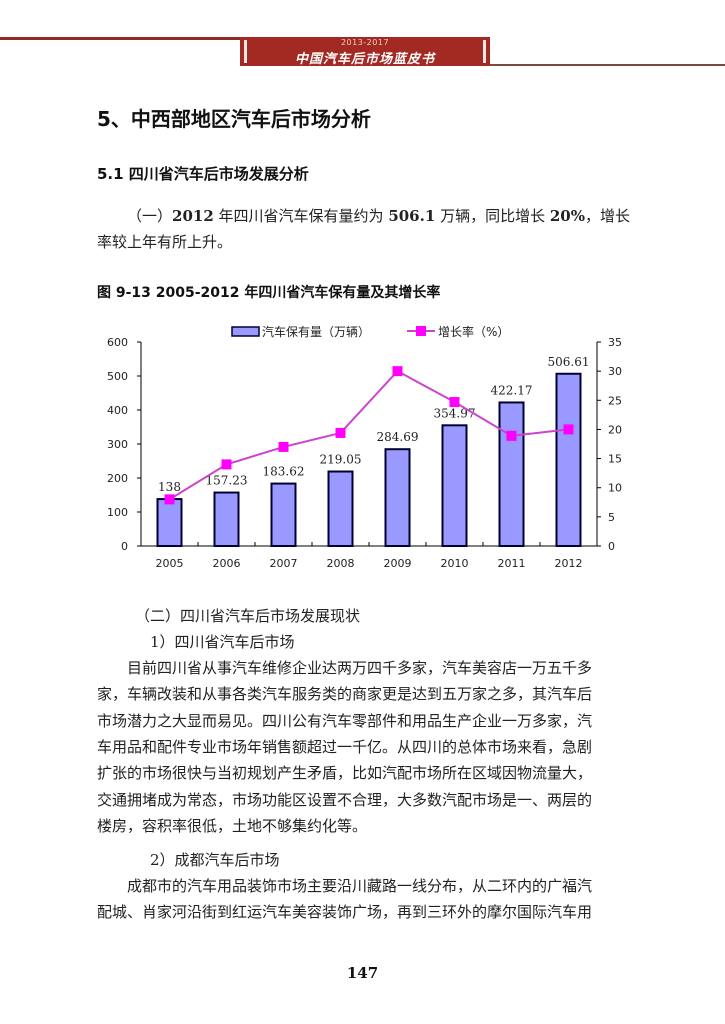 The width and height of the screenshot is (725, 1024). I want to click on intro-line-2: 率较上年有所上升。, so click(165, 242).